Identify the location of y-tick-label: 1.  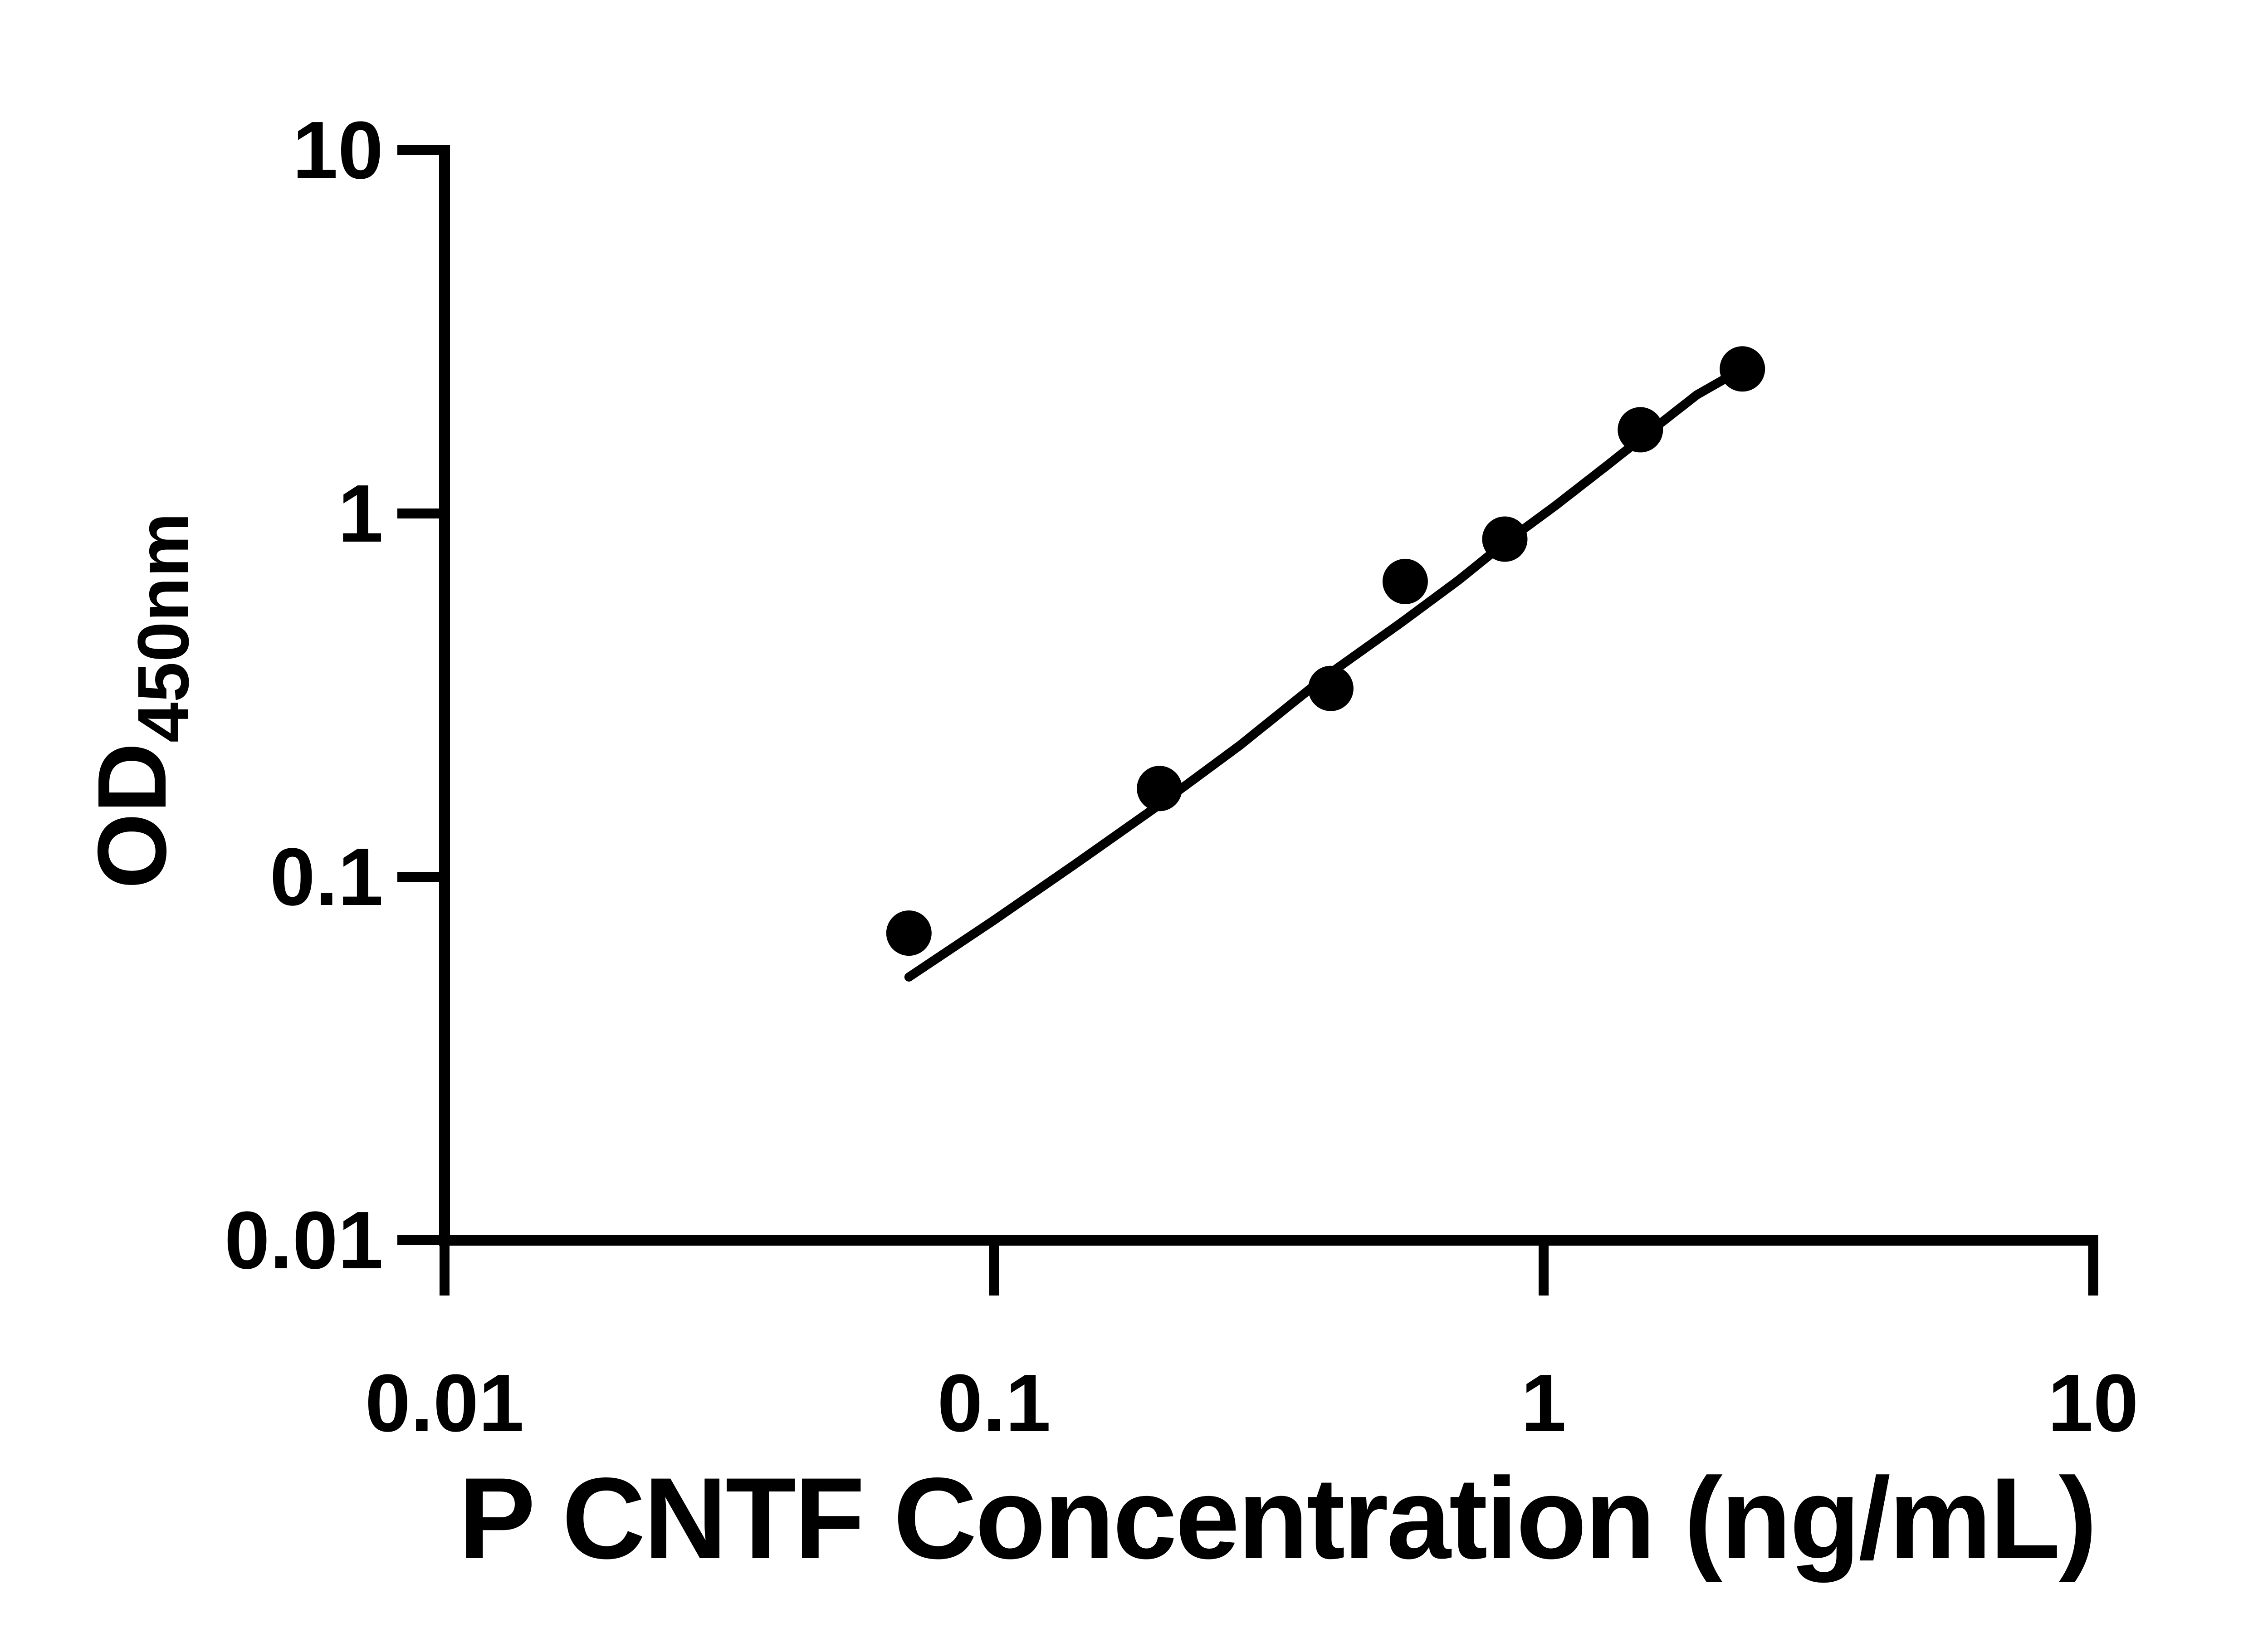
(360, 513).